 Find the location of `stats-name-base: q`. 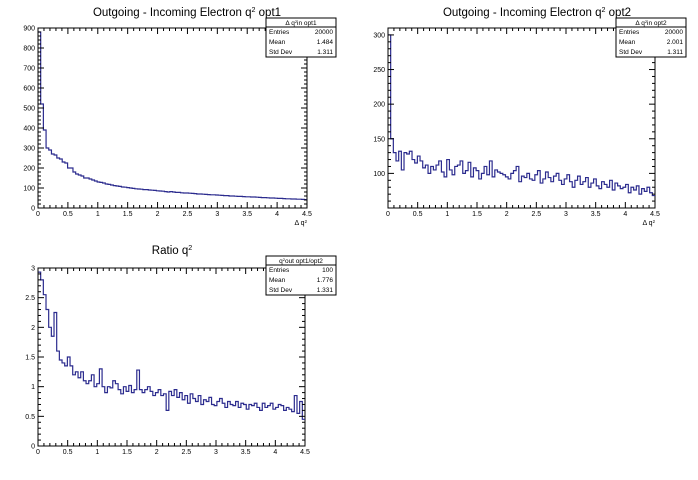

stats-name-base: q is located at coordinates (281, 261).